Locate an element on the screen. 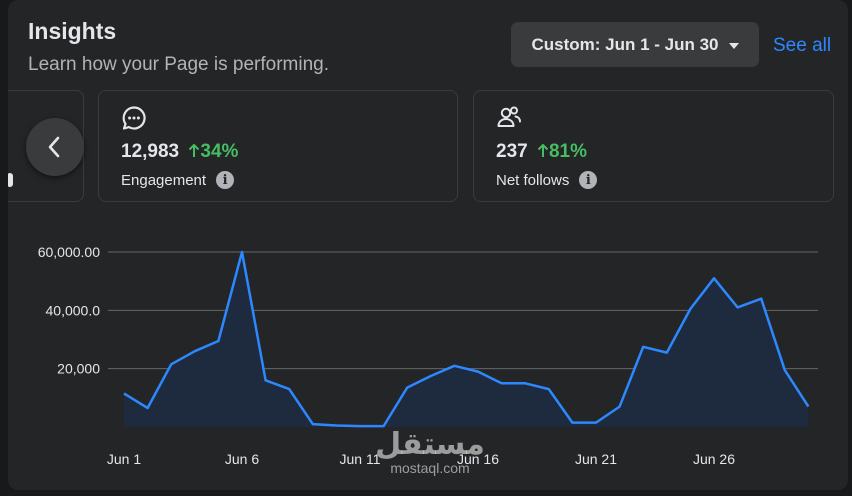 The width and height of the screenshot is (852, 496). metric-value: 237 81% is located at coordinates (541, 152).